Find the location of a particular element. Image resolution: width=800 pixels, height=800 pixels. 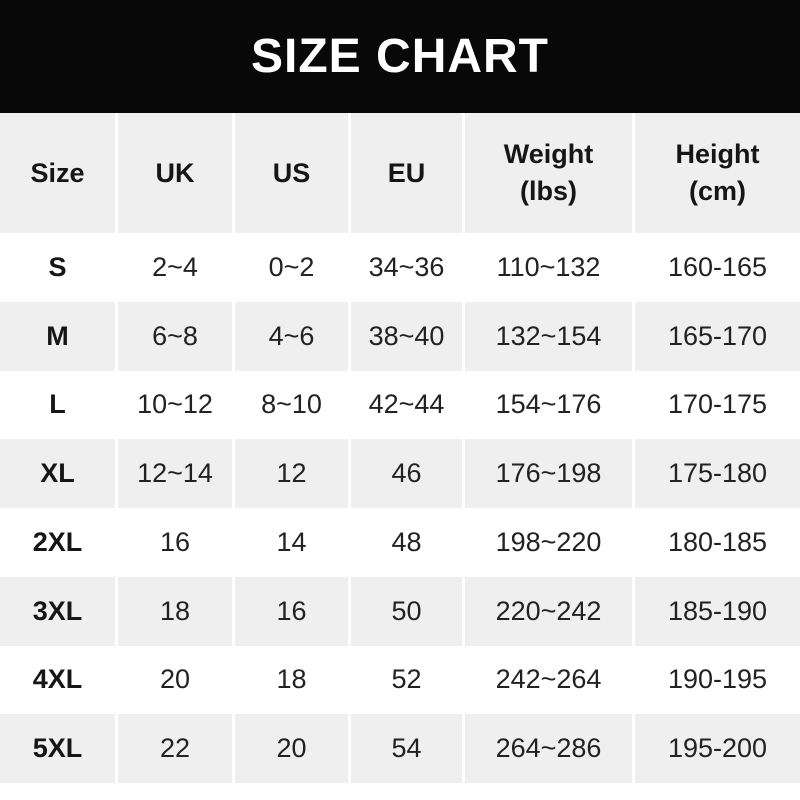

cell-weight: 132~154 is located at coordinates (547, 336).